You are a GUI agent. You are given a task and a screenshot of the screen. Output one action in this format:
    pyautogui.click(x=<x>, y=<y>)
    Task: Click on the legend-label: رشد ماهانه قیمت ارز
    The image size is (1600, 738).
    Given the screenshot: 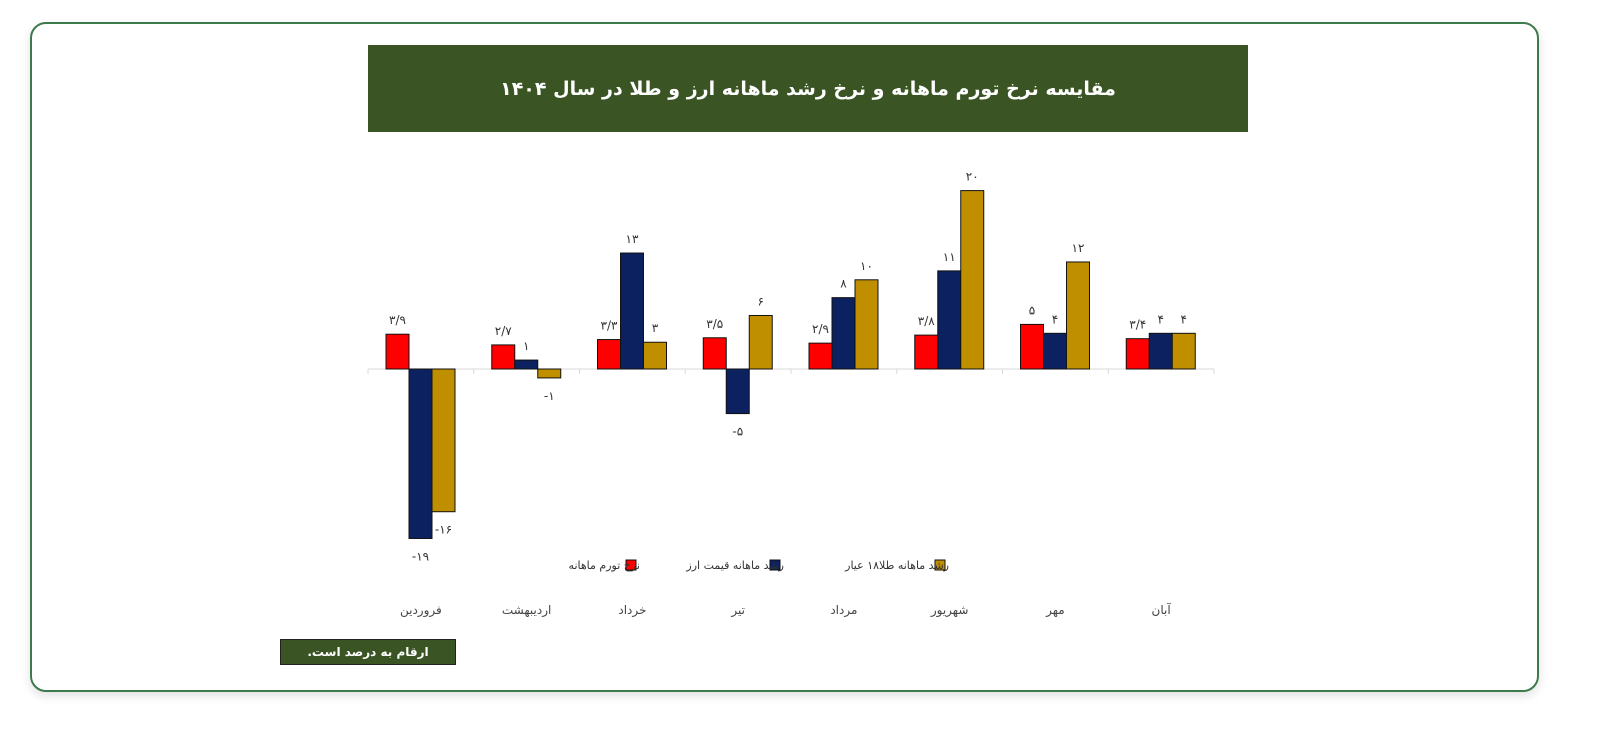 What is the action you would take?
    pyautogui.click(x=734, y=565)
    